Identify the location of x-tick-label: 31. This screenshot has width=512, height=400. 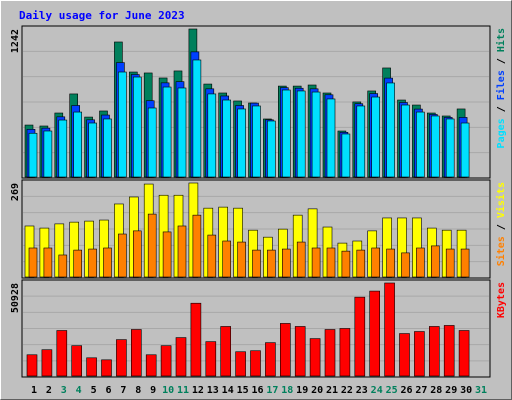
(481, 390).